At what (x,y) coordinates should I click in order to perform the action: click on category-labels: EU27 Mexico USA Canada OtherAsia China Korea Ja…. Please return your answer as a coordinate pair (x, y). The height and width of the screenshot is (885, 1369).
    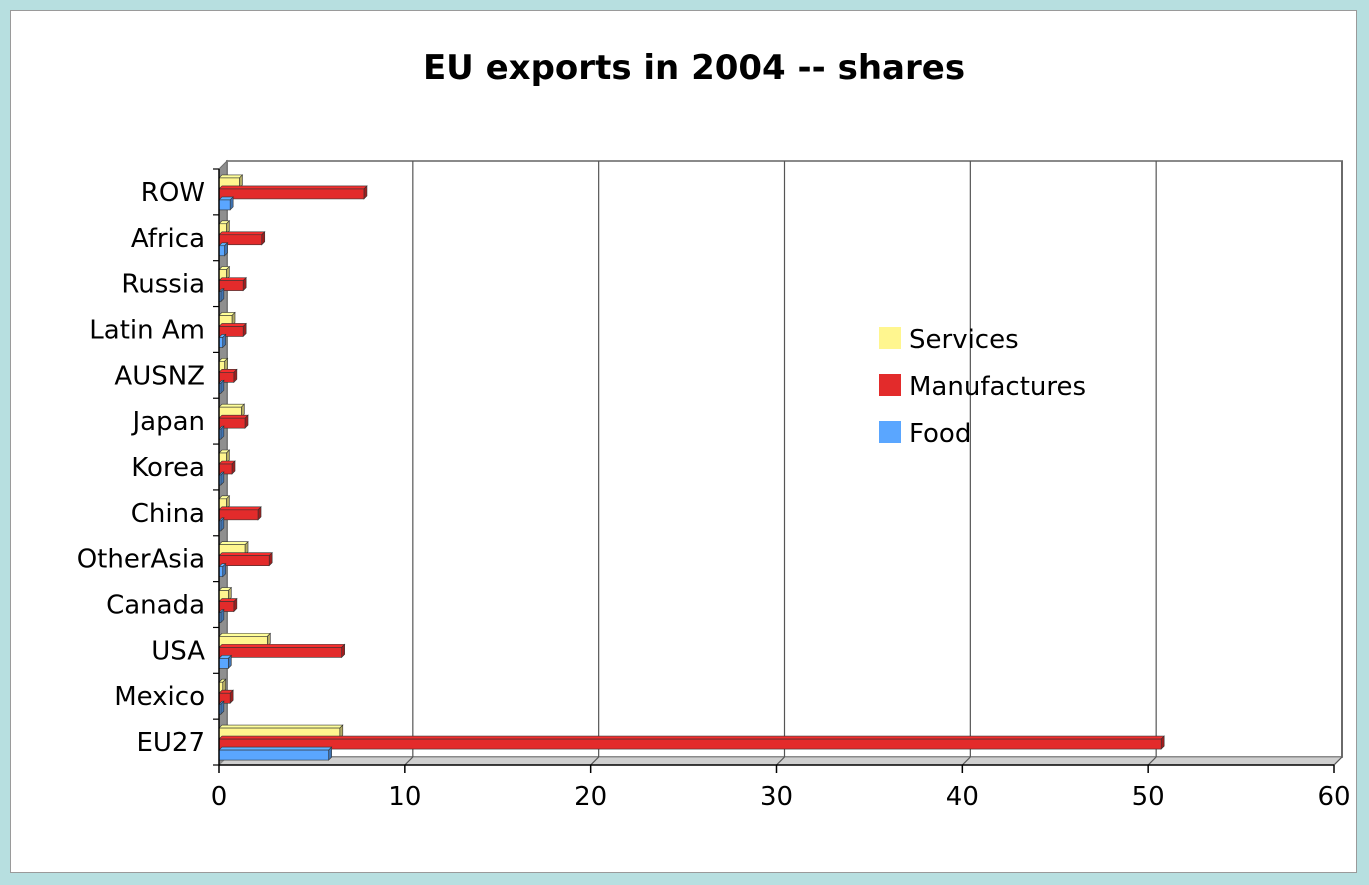
    Looking at the image, I should click on (141, 468).